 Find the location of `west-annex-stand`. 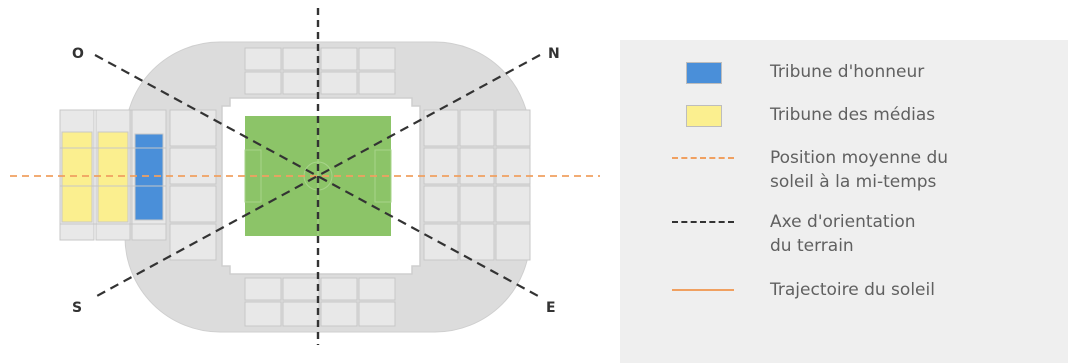

west-annex-stand is located at coordinates (113, 175).